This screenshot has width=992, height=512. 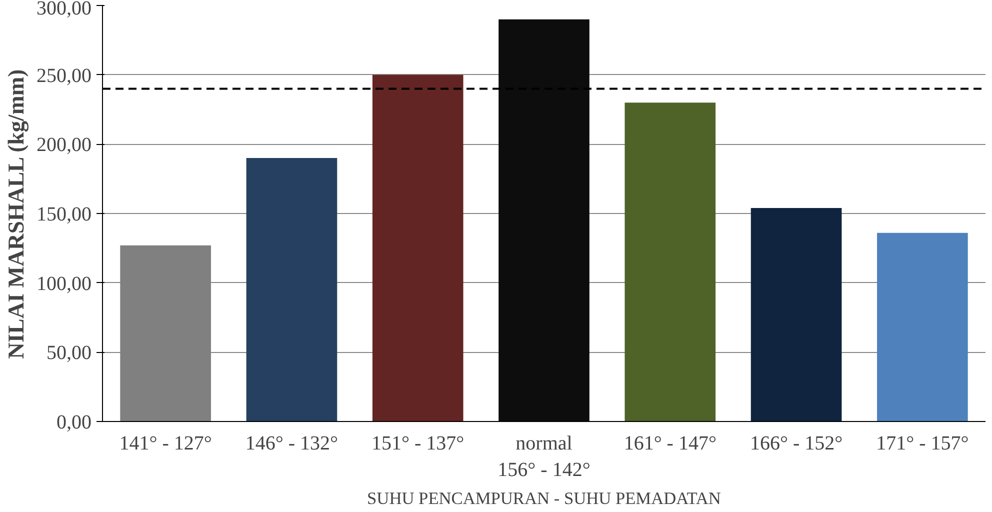 What do you see at coordinates (165, 443) in the screenshot?
I see `x-tick-label: 141° - 127°` at bounding box center [165, 443].